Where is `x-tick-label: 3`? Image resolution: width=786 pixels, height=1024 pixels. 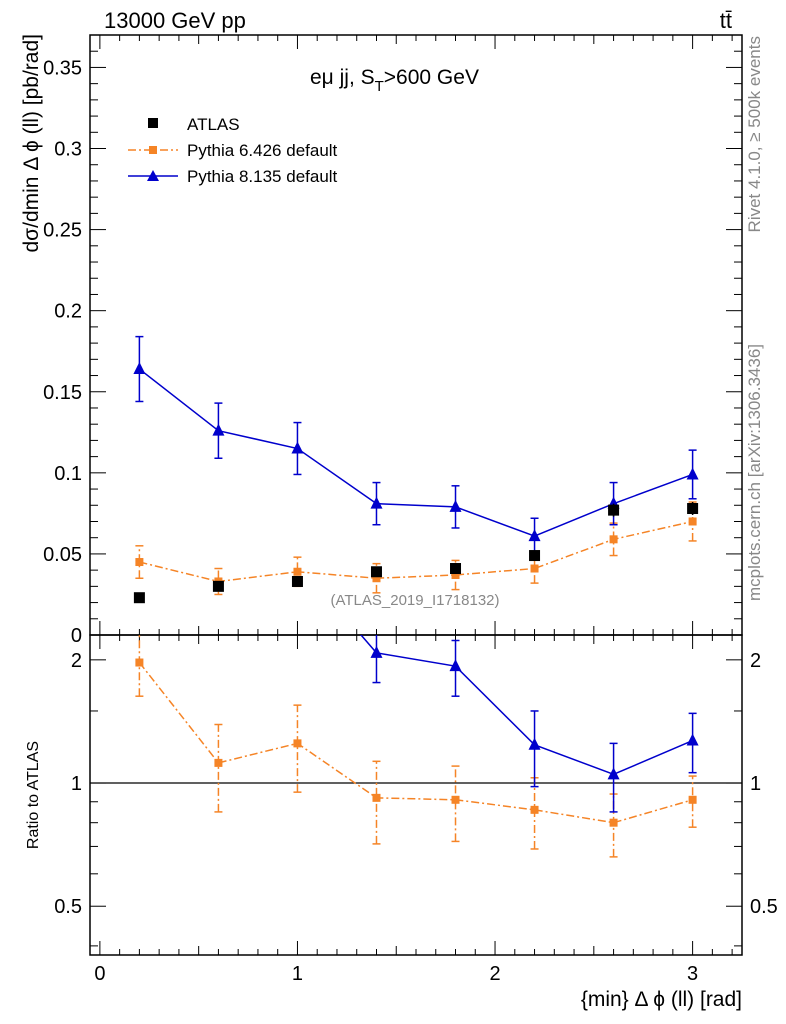
x-tick-label: 3 is located at coordinates (692, 974).